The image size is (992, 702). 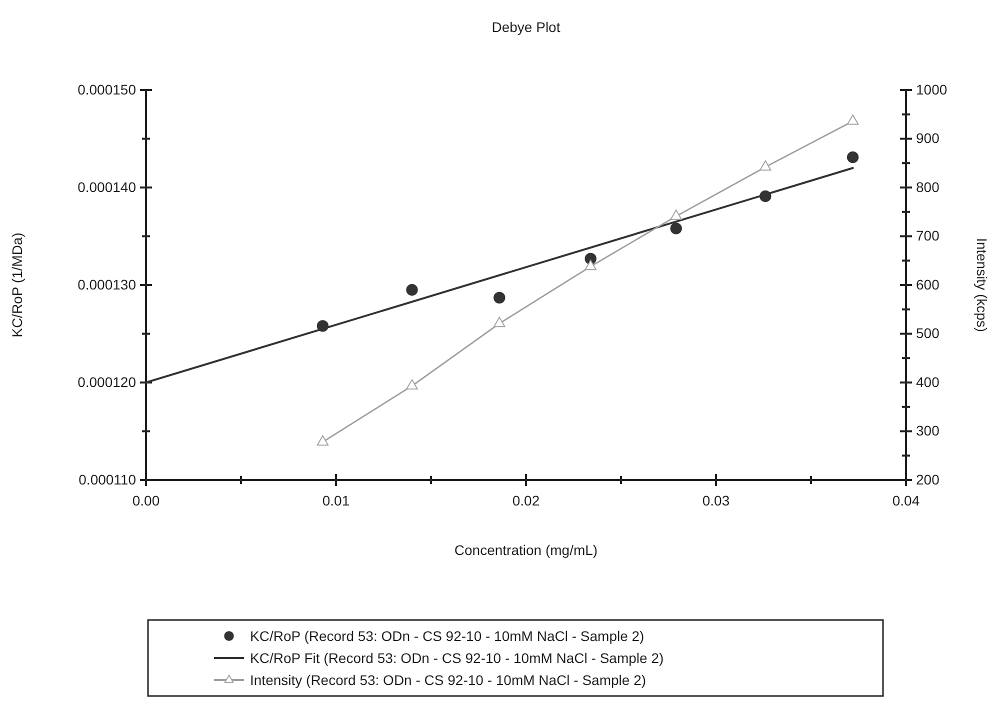 What do you see at coordinates (107, 382) in the screenshot?
I see `y-tick-label: 0.000120` at bounding box center [107, 382].